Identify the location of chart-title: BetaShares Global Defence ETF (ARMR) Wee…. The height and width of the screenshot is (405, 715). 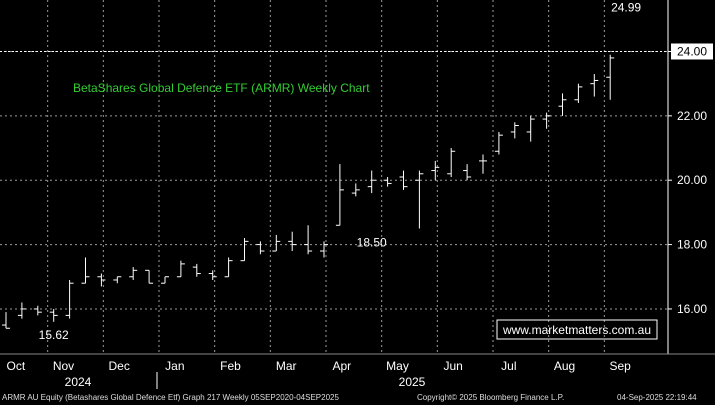
(221, 88).